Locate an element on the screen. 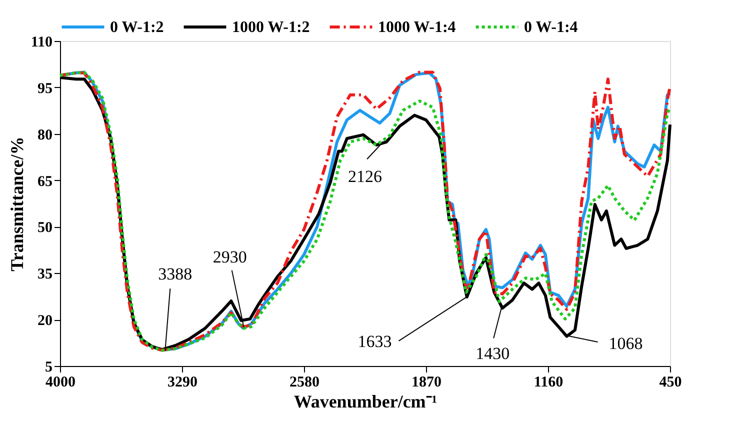  x-tick-label: 2580 is located at coordinates (305, 382).